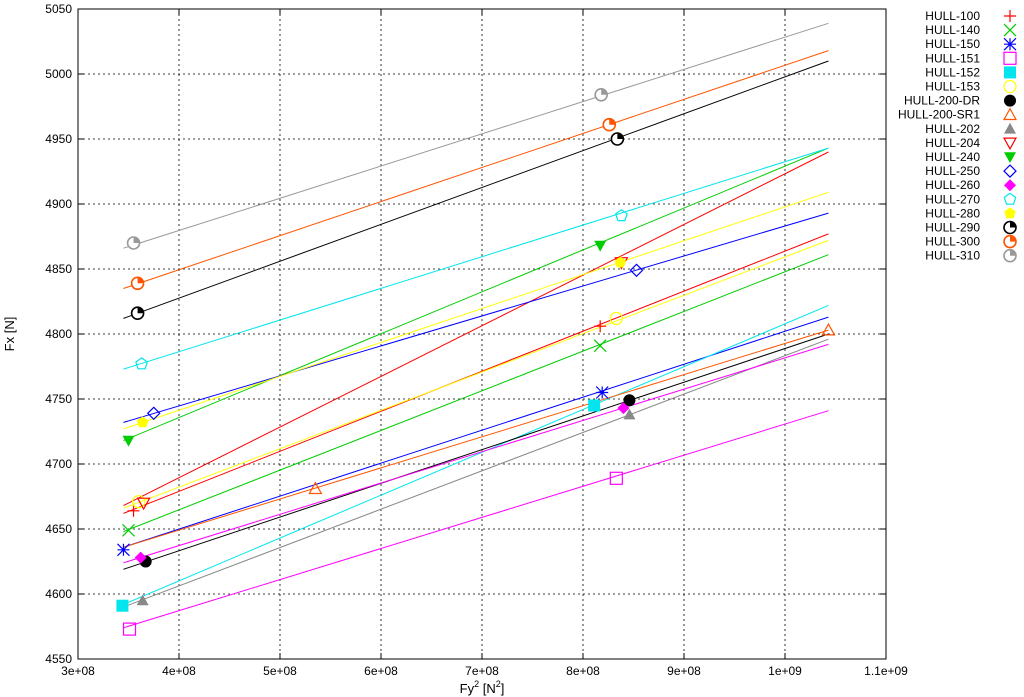 This screenshot has width=1024, height=697. What do you see at coordinates (381, 671) in the screenshot?
I see `x-tick-label: 6e+08` at bounding box center [381, 671].